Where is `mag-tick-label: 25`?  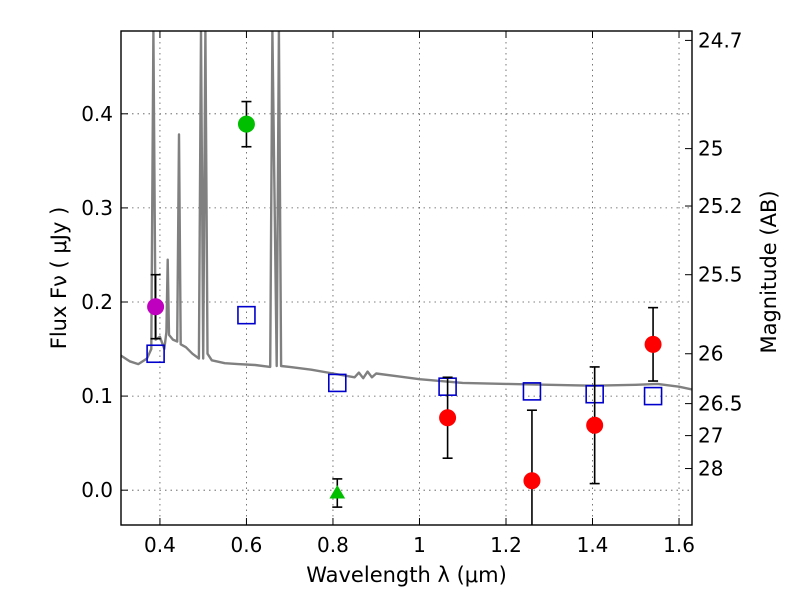 mag-tick-label: 25 is located at coordinates (710, 149).